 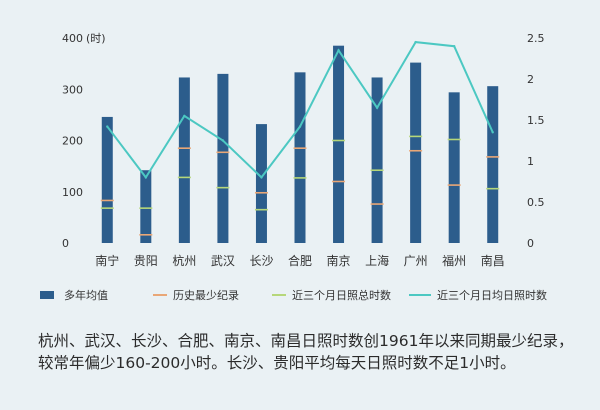 I want to click on y-left-tick-label: 0, so click(x=65, y=243).